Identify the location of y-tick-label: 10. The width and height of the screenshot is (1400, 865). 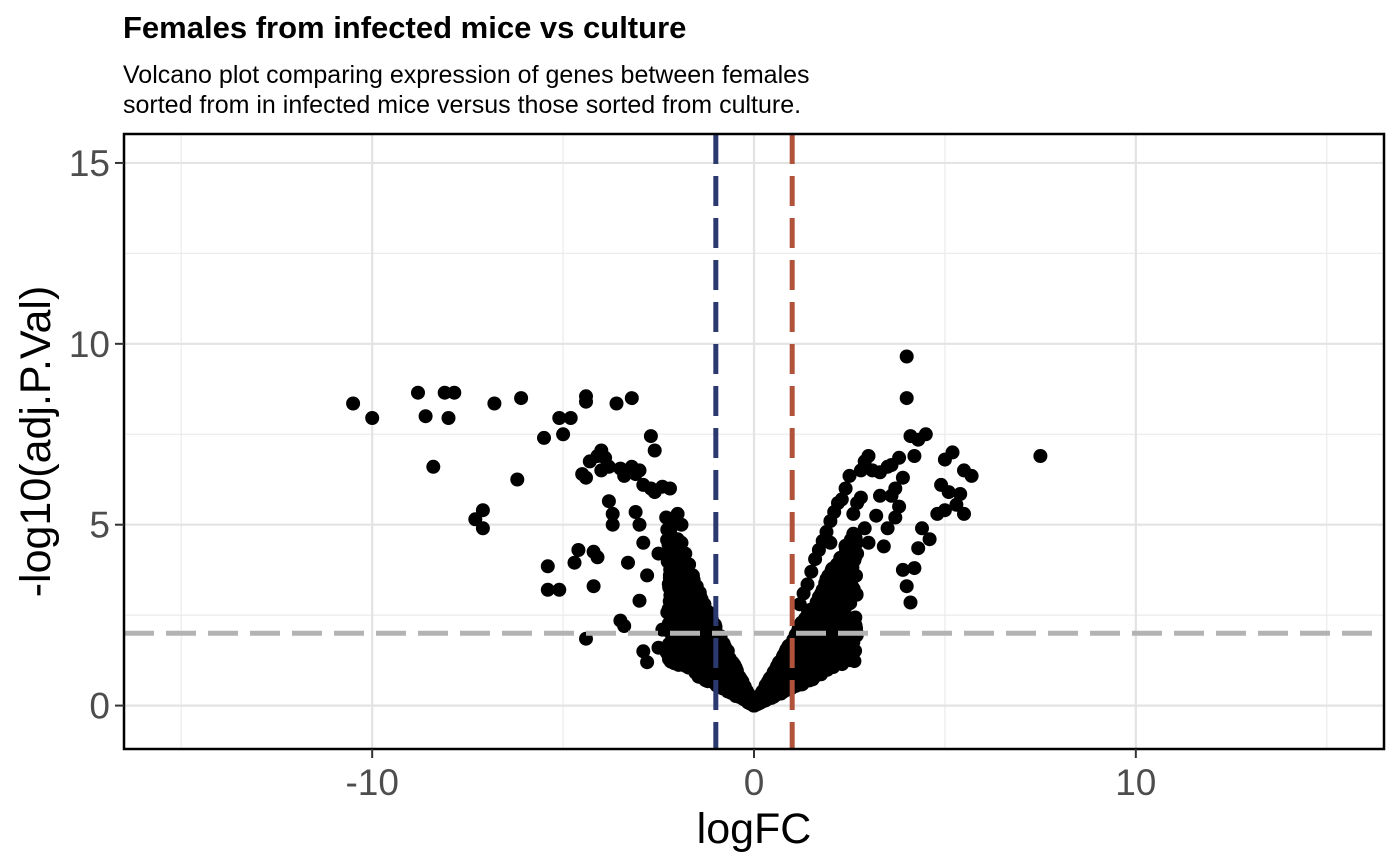
(89, 344).